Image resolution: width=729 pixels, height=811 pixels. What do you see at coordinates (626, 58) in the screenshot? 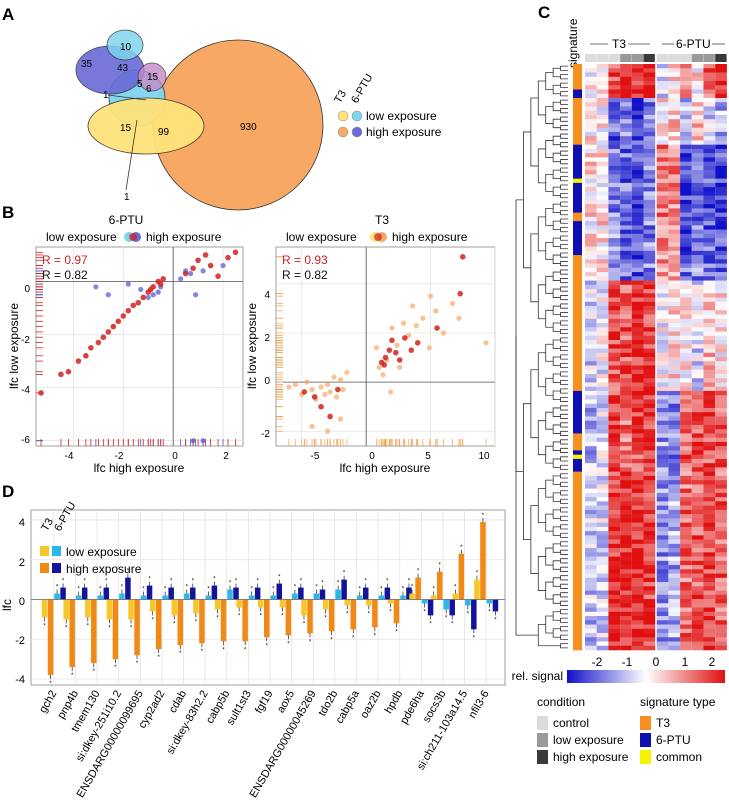
I see `condition-cell` at bounding box center [626, 58].